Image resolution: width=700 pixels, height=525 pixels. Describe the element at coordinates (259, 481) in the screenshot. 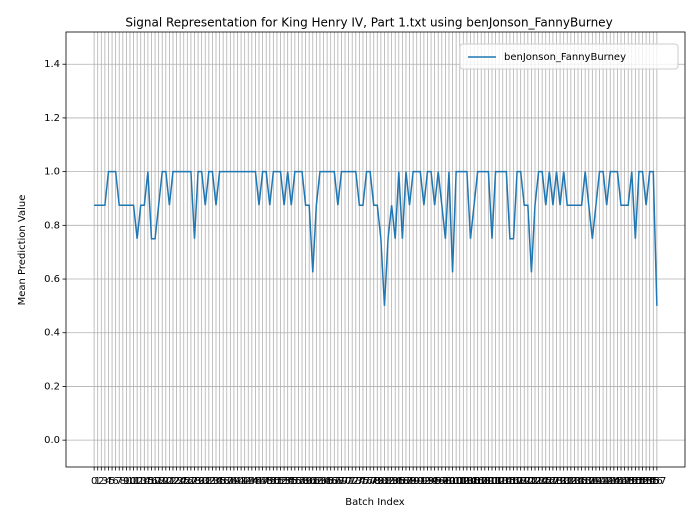

I see `x-tick-label: 46` at that location.